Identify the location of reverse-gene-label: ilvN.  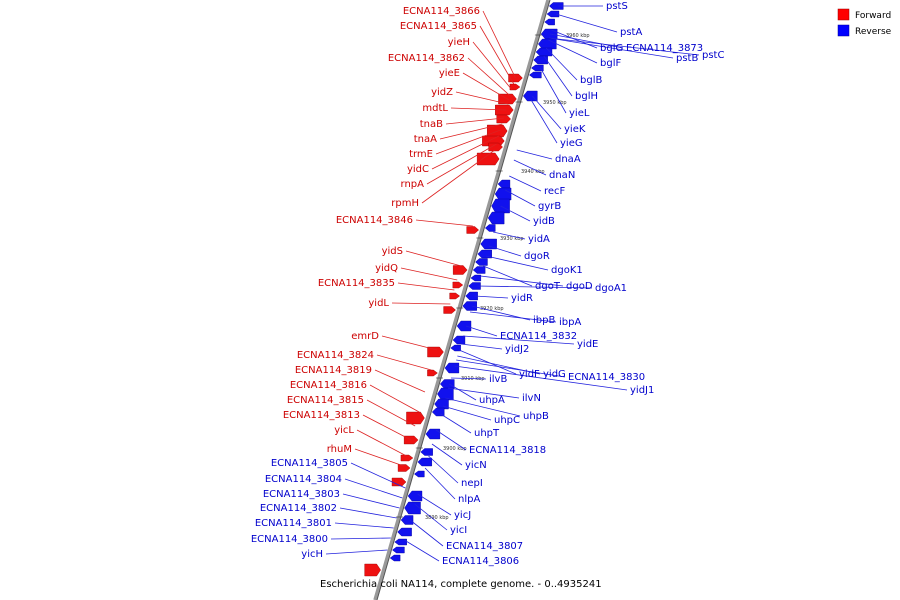
(531, 398).